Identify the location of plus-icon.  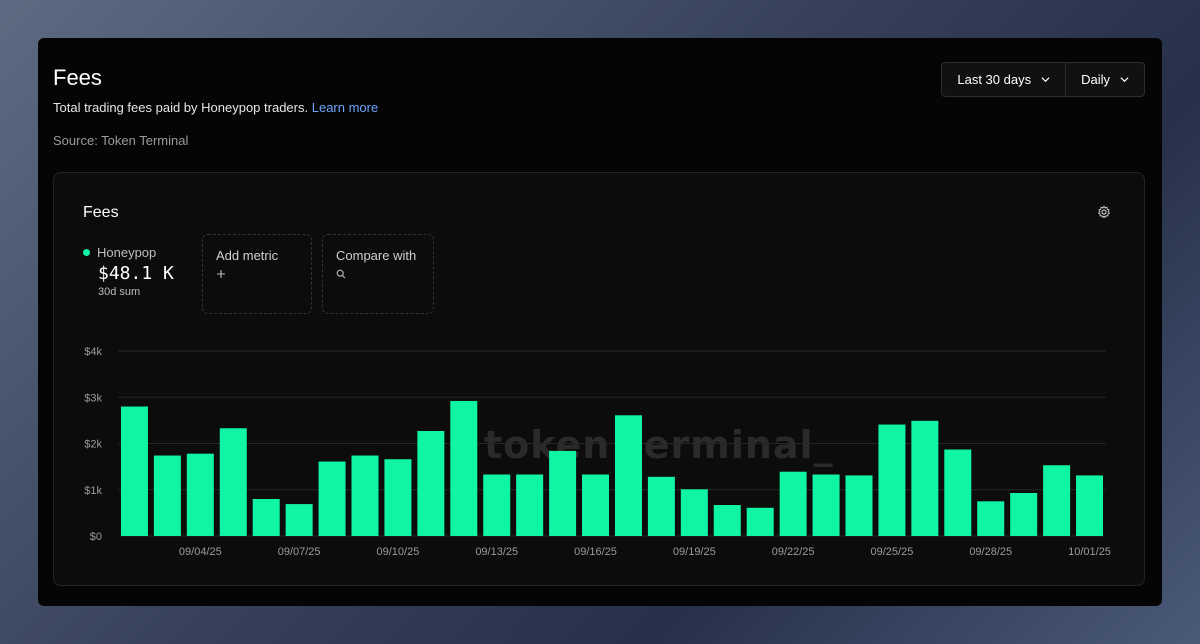
(221, 274).